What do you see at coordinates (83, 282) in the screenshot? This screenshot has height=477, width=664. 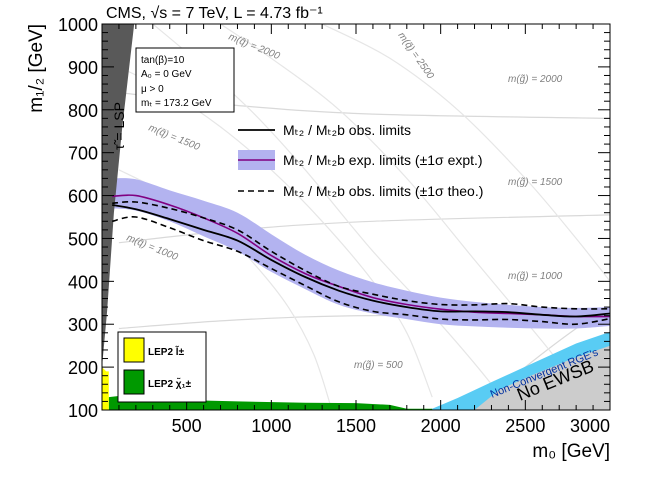 I see `y-tick-label: 400` at bounding box center [83, 282].